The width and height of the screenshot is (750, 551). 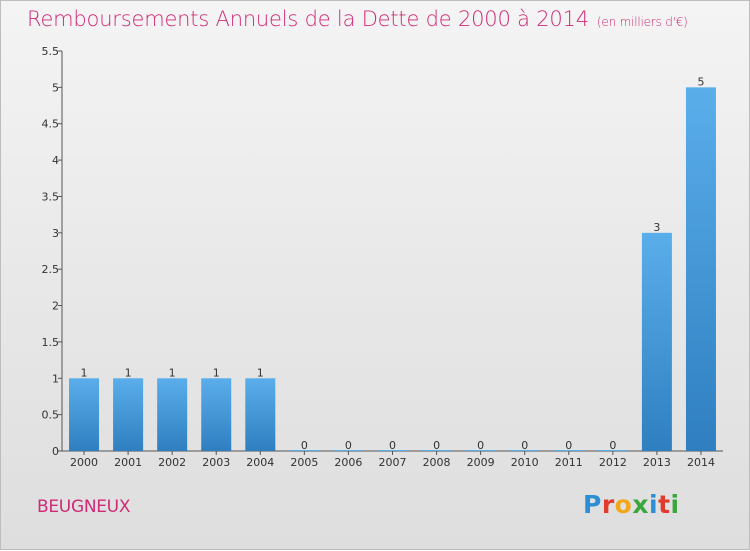 I want to click on data-label: 3, so click(x=656, y=227).